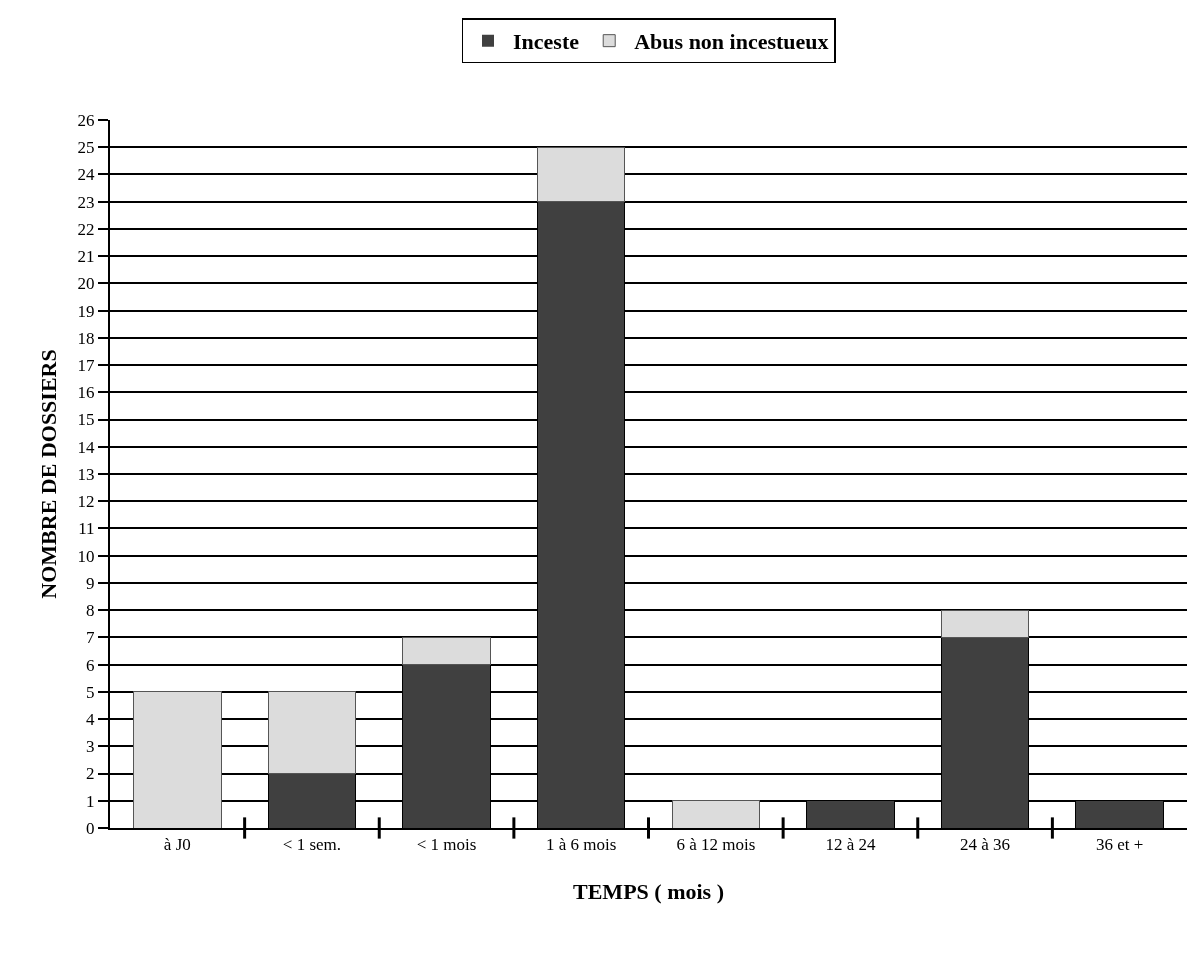 The width and height of the screenshot is (1197, 958). What do you see at coordinates (90, 747) in the screenshot?
I see `y-tick-label: 3` at bounding box center [90, 747].